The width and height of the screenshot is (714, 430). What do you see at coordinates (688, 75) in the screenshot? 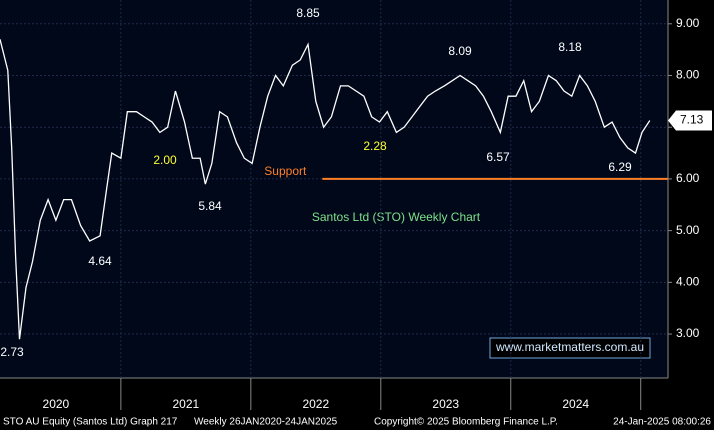
I see `y-tick-label: 8.00` at bounding box center [688, 75].